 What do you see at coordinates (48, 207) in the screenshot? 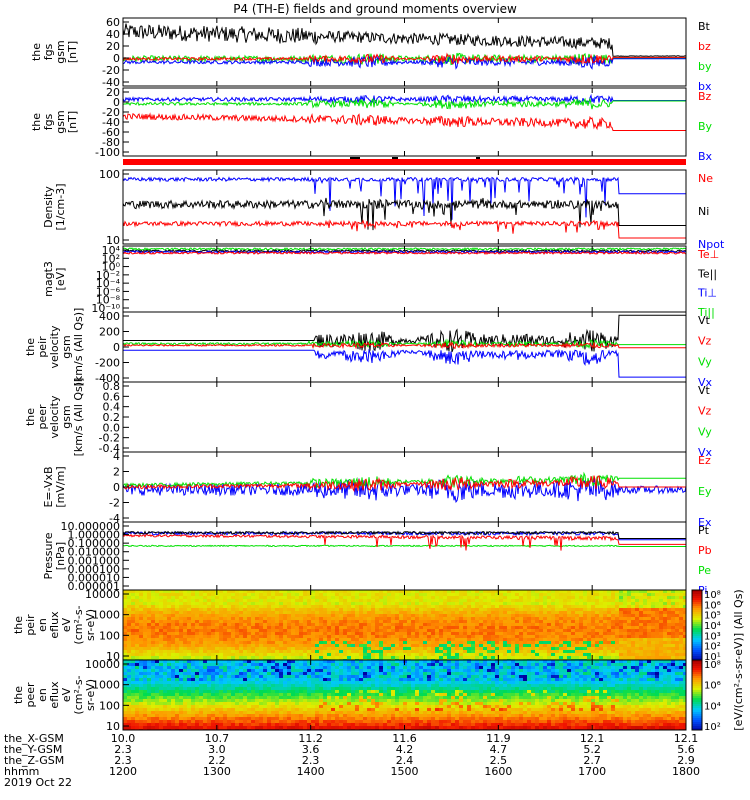
I see `ylabel-line: Density` at bounding box center [48, 207].